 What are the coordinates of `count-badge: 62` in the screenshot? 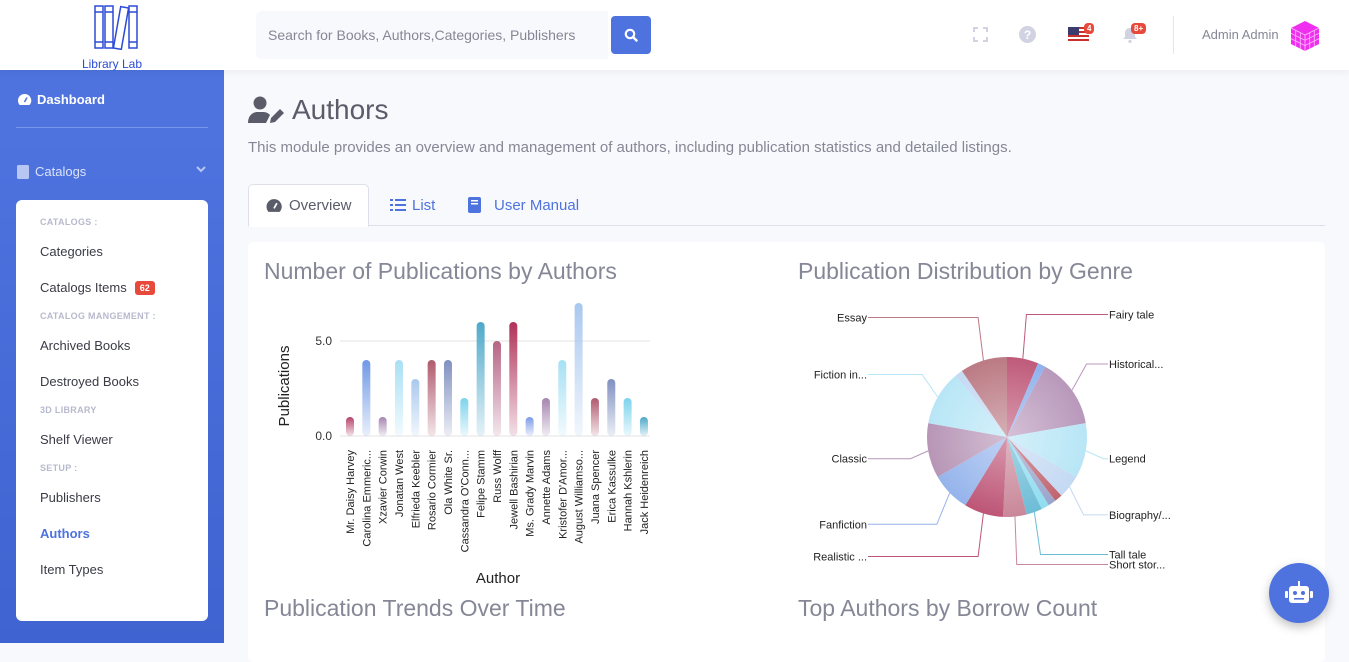 It's located at (144, 288).